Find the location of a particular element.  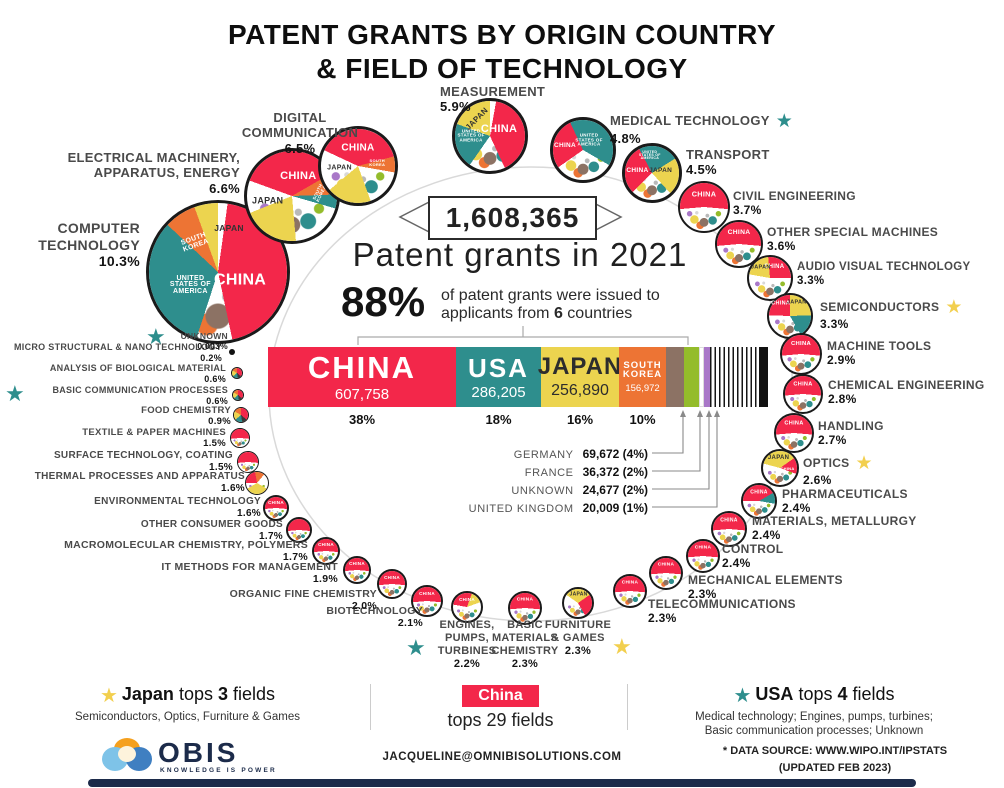

obis-brand-text: OBIS is located at coordinates (198, 752).